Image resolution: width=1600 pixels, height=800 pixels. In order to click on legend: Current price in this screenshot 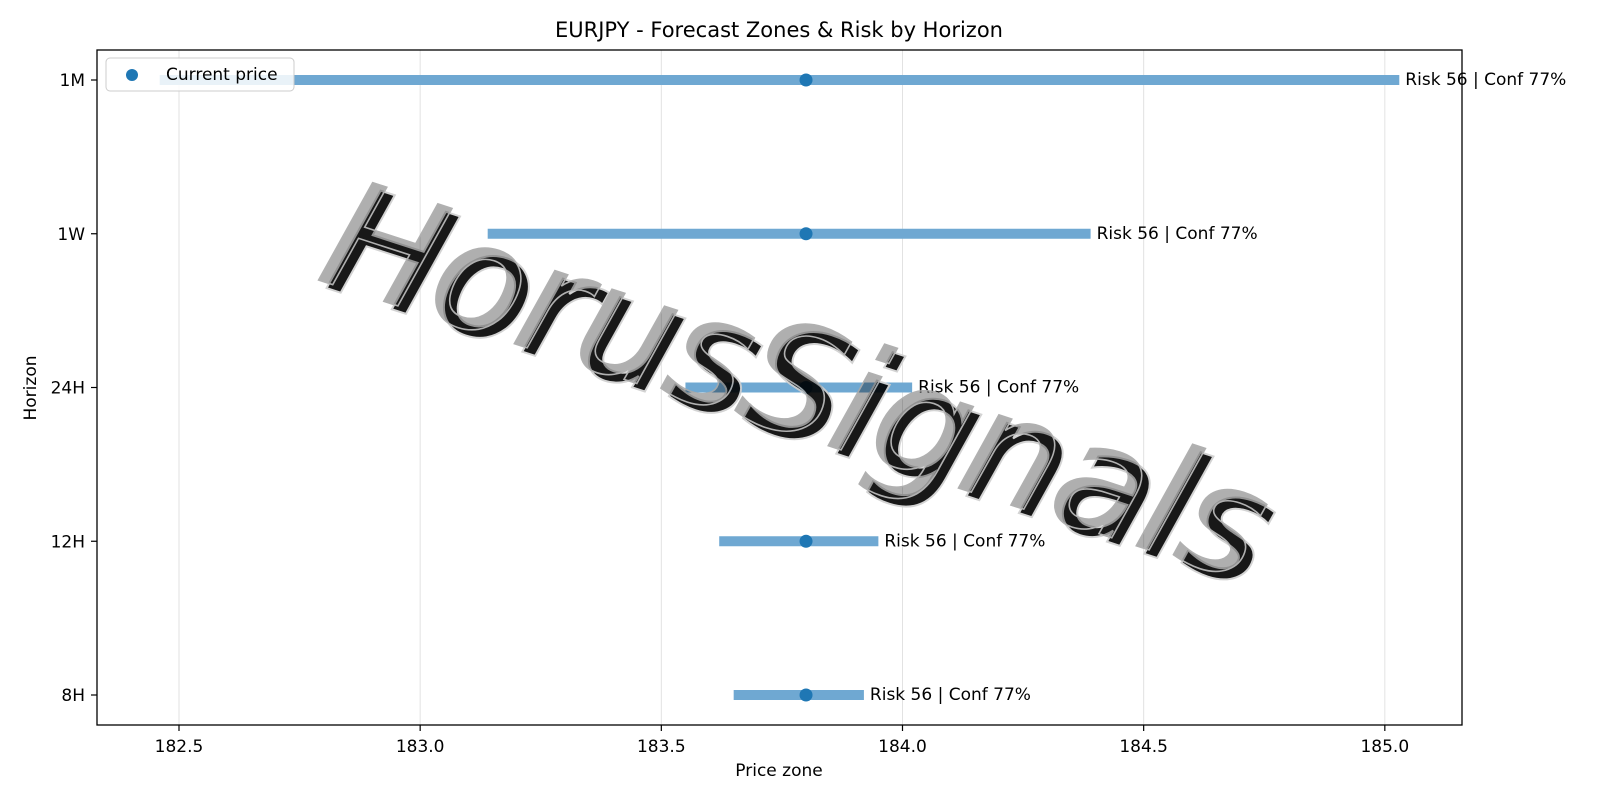, I will do `click(200, 74)`.